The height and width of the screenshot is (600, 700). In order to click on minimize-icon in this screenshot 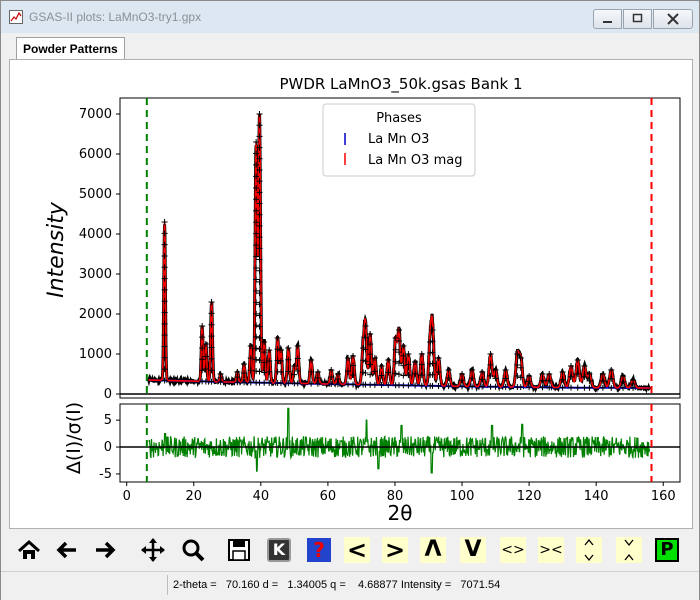, I will do `click(607, 22)`.